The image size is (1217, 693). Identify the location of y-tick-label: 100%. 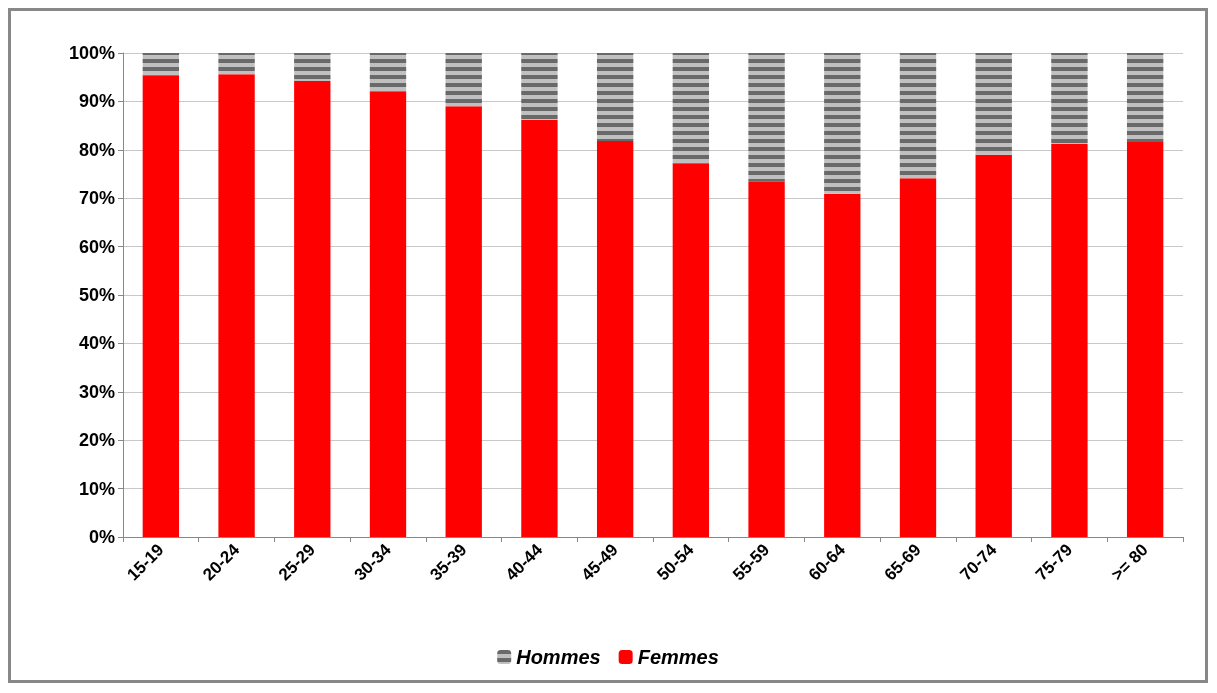
(91, 53).